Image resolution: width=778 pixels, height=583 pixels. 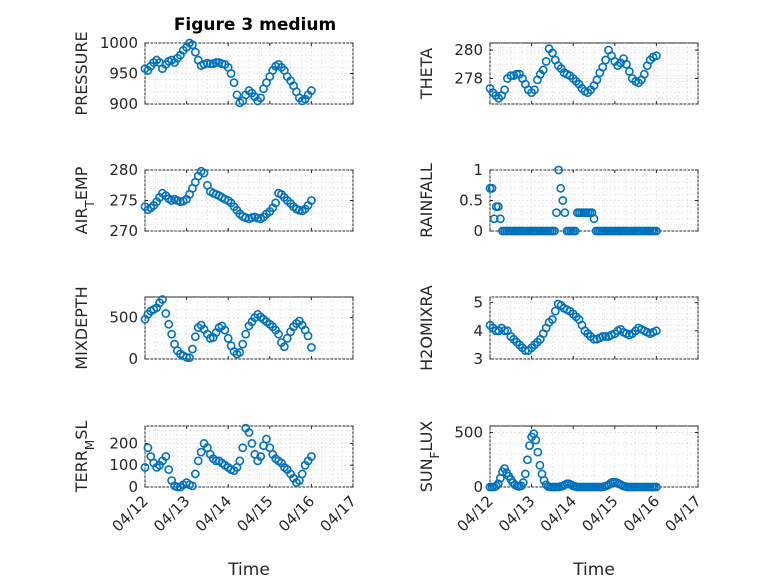 What do you see at coordinates (123, 201) in the screenshot?
I see `y-tick-label: 275` at bounding box center [123, 201].